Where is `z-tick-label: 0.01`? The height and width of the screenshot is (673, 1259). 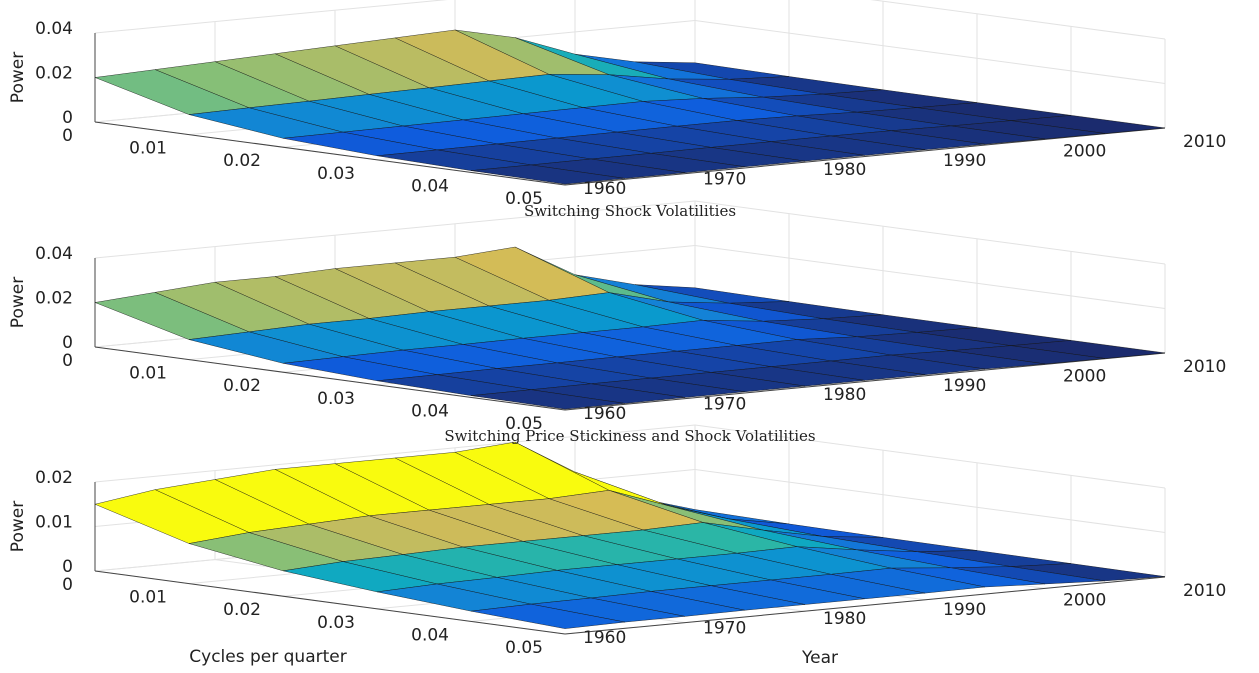
z-tick-label: 0.01 is located at coordinates (54, 523).